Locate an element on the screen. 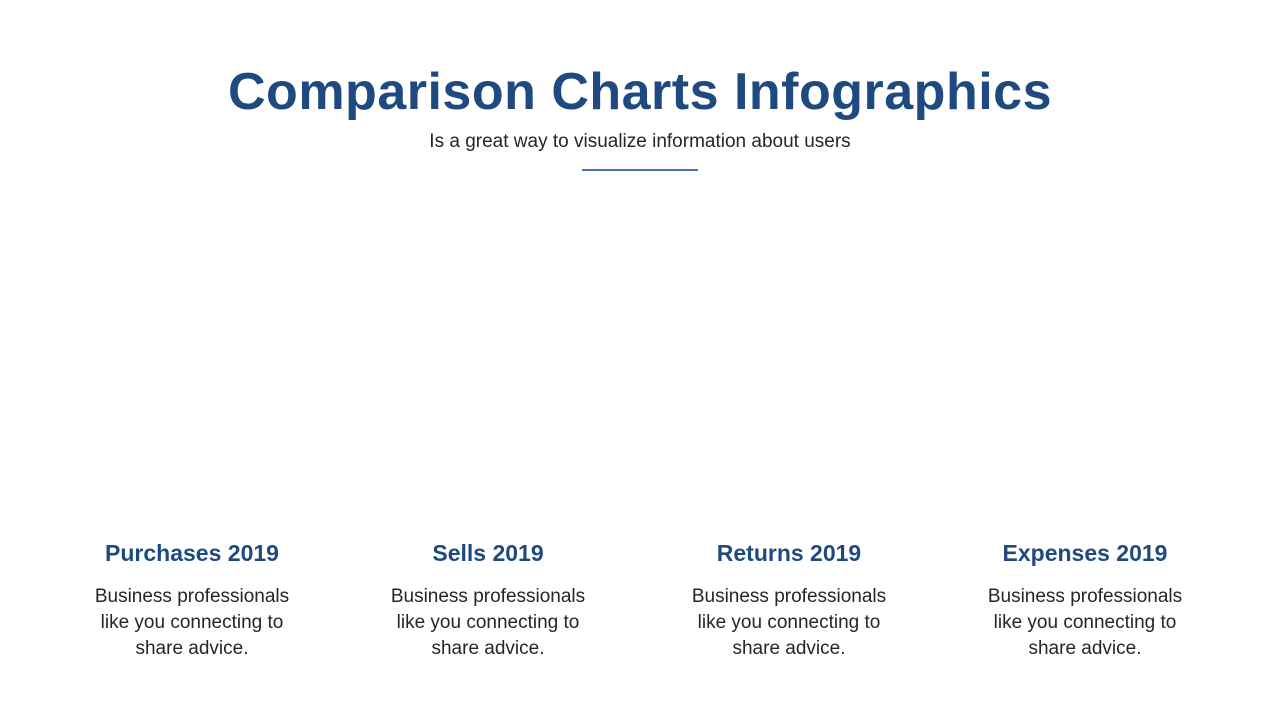 This screenshot has width=1280, height=720. column-title: Expenses 2019 is located at coordinates (1085, 553).